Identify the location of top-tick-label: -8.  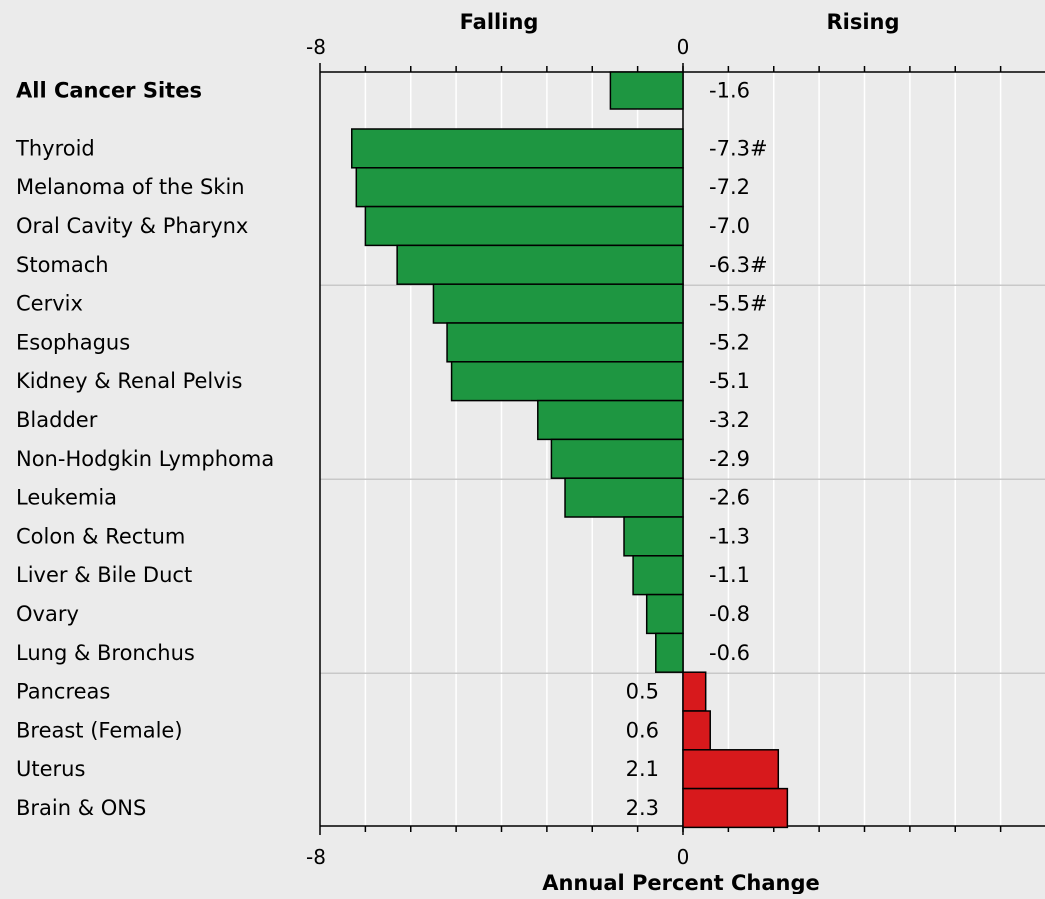
(316, 47).